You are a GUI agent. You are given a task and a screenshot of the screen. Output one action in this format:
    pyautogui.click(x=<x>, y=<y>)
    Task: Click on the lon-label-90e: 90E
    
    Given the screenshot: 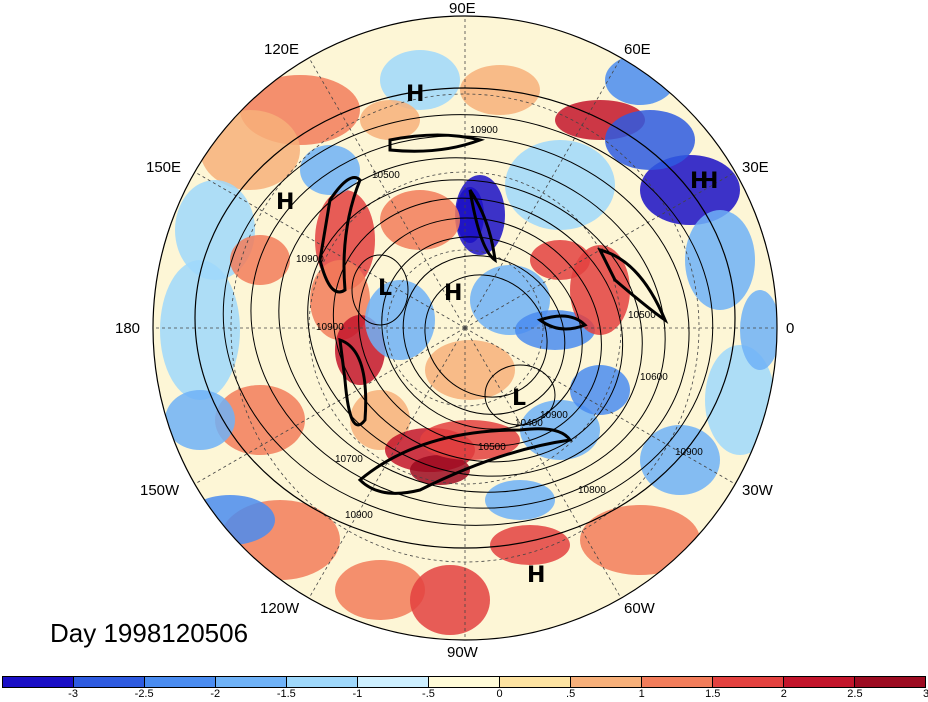 What is the action you would take?
    pyautogui.click(x=462, y=8)
    